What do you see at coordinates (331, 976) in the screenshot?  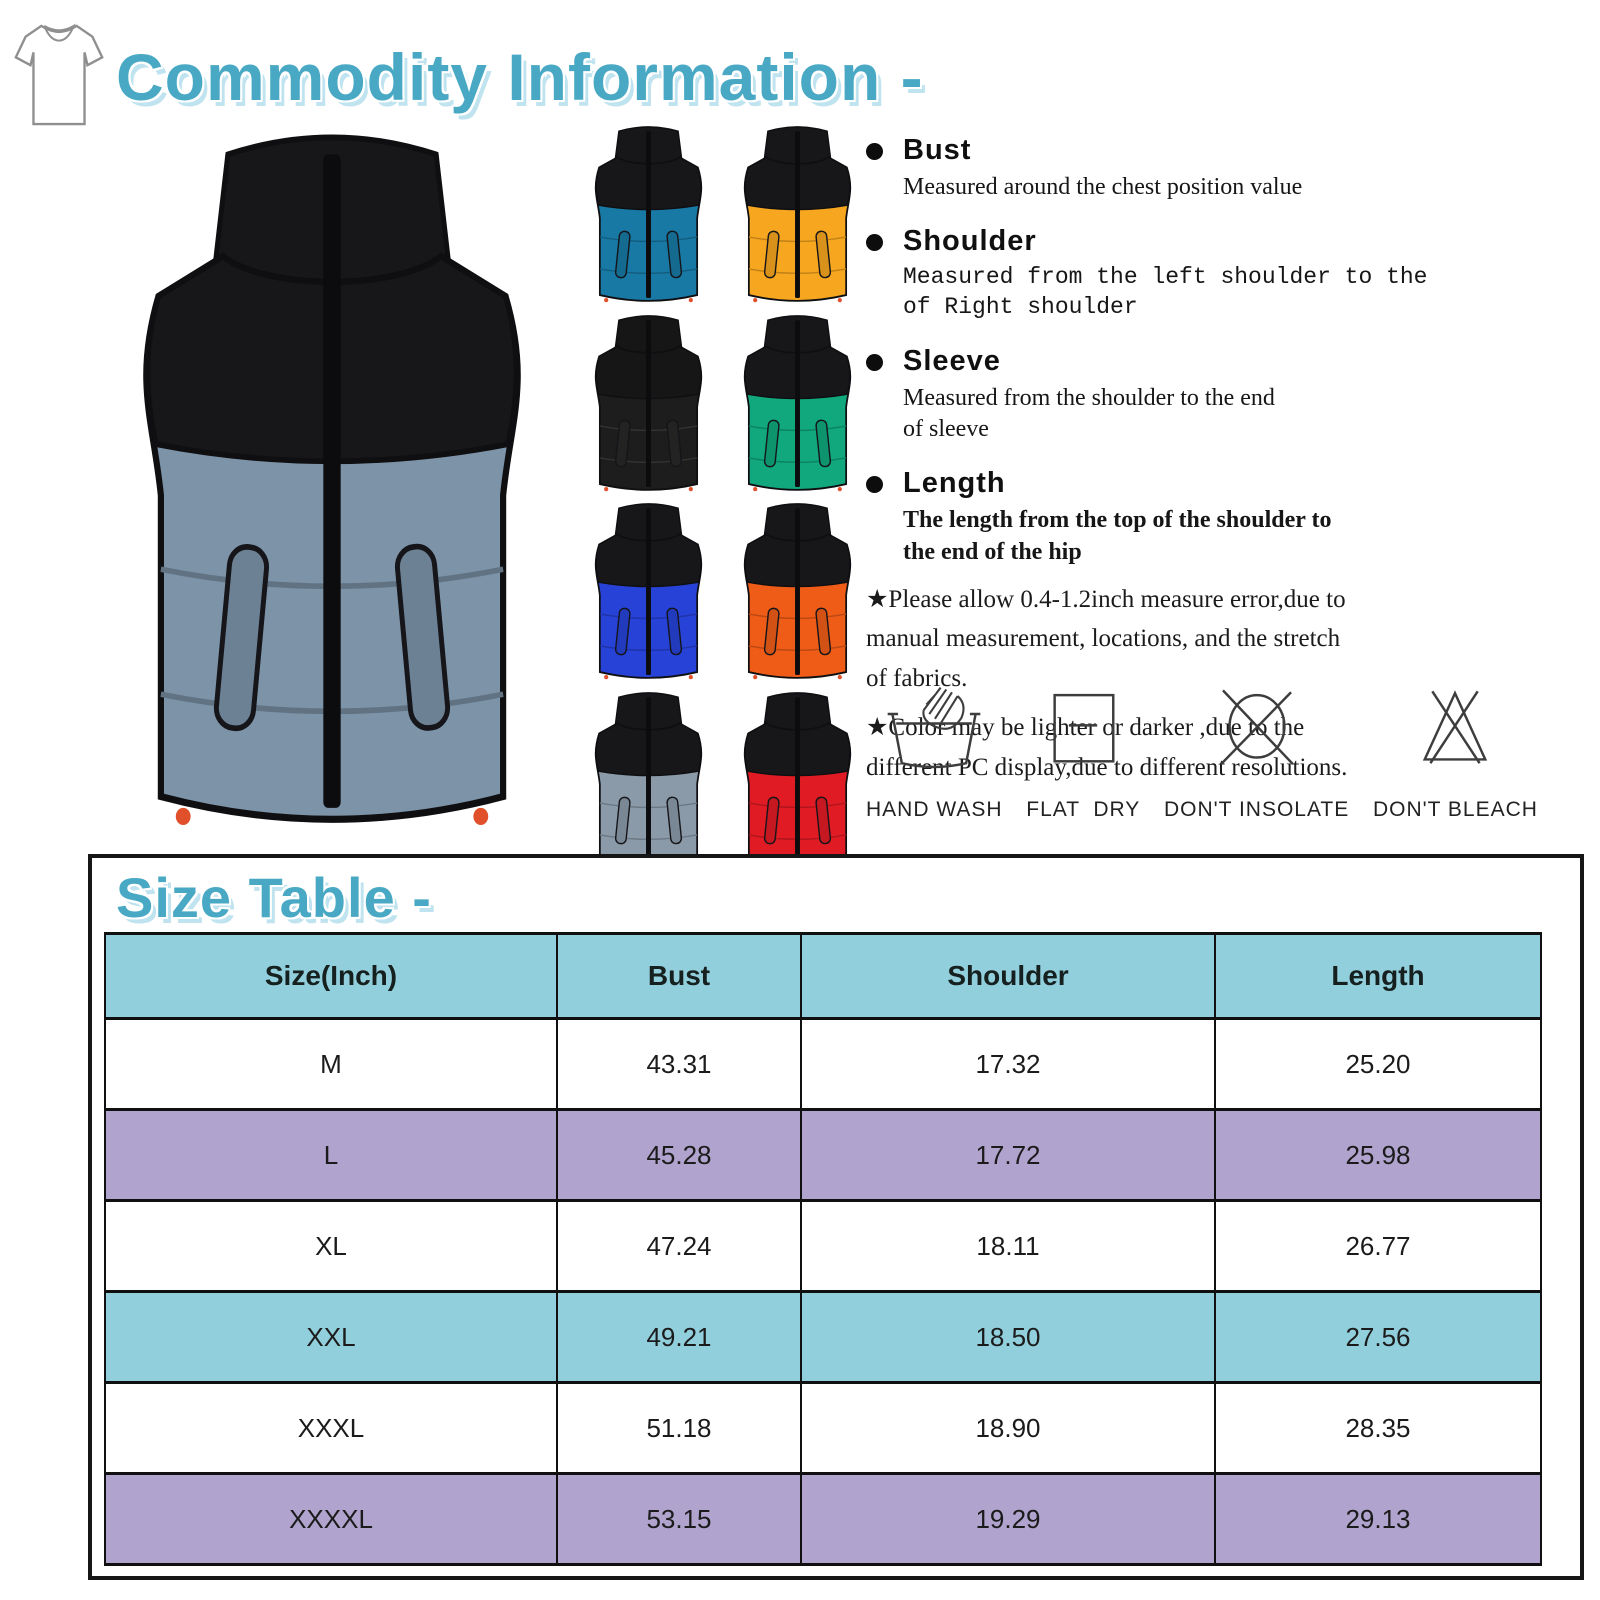 I see `col-header-size: Size(Inch)` at bounding box center [331, 976].